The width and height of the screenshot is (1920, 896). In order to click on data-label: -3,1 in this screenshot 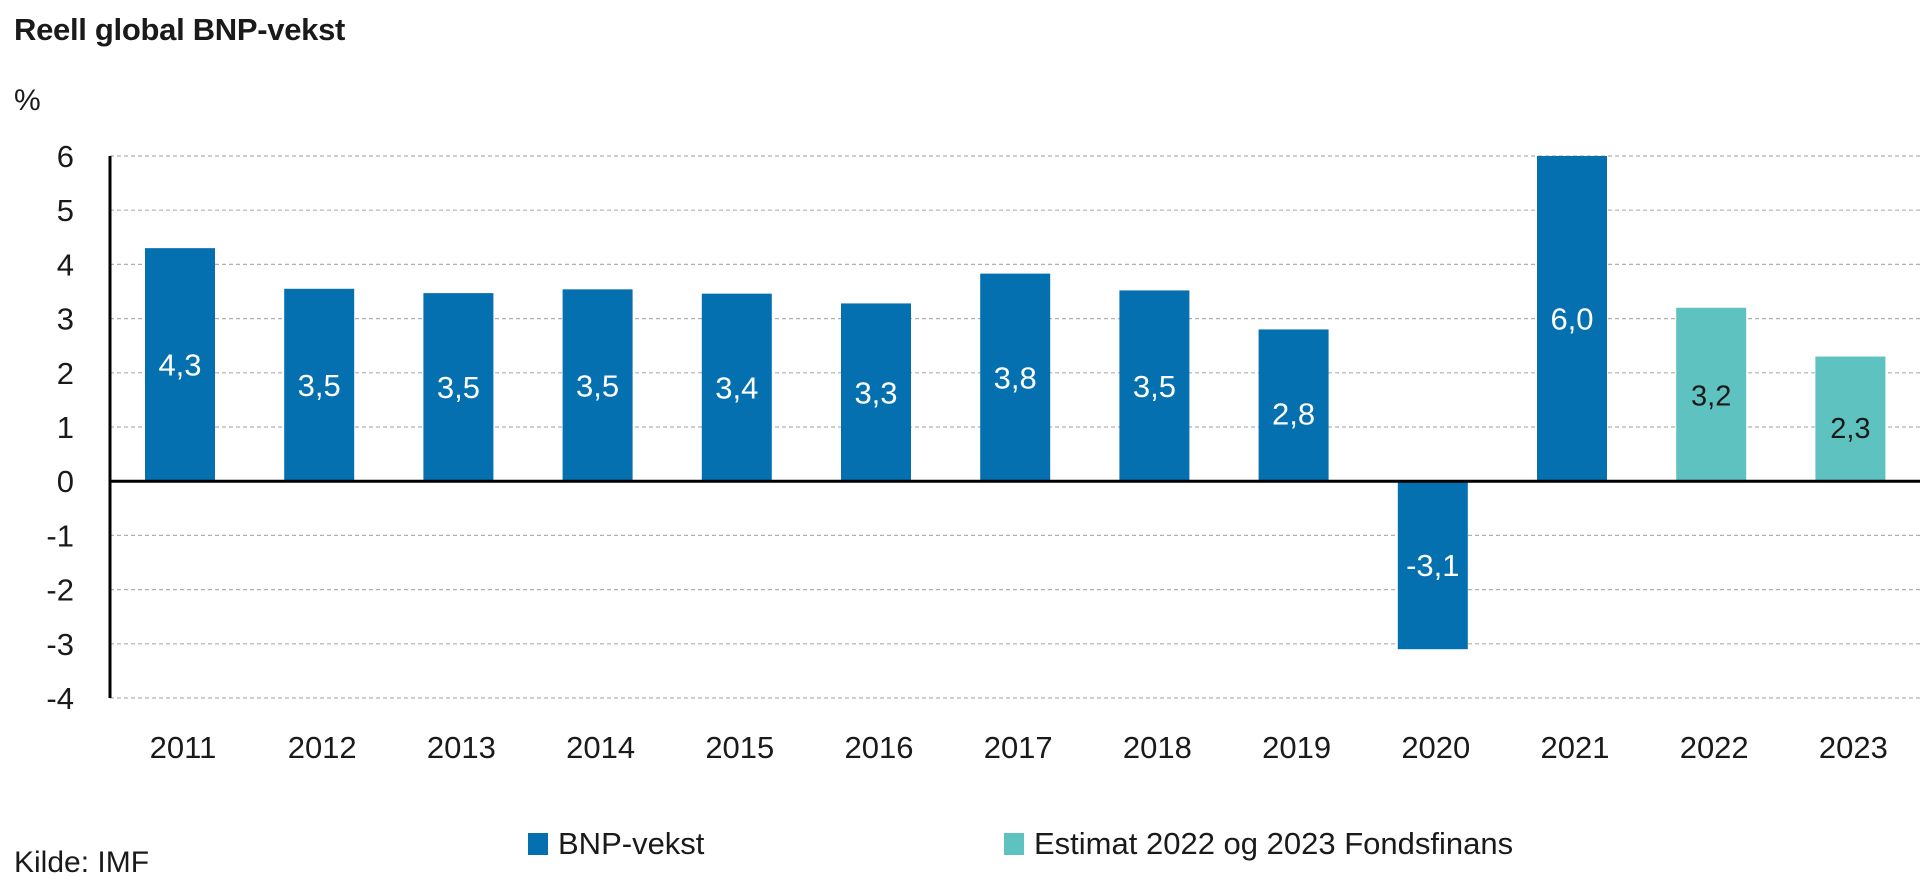, I will do `click(1432, 565)`.